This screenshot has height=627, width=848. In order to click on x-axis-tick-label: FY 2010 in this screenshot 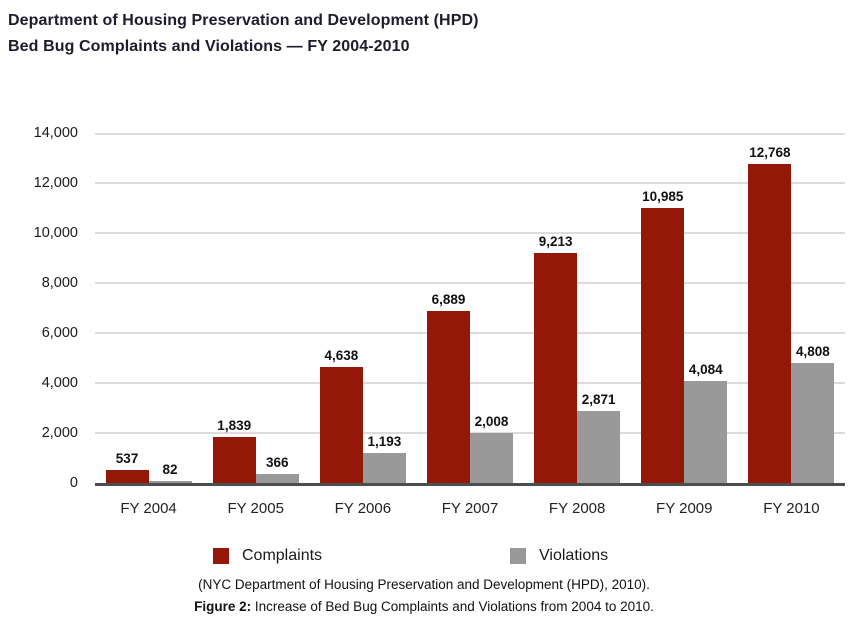, I will do `click(791, 508)`.